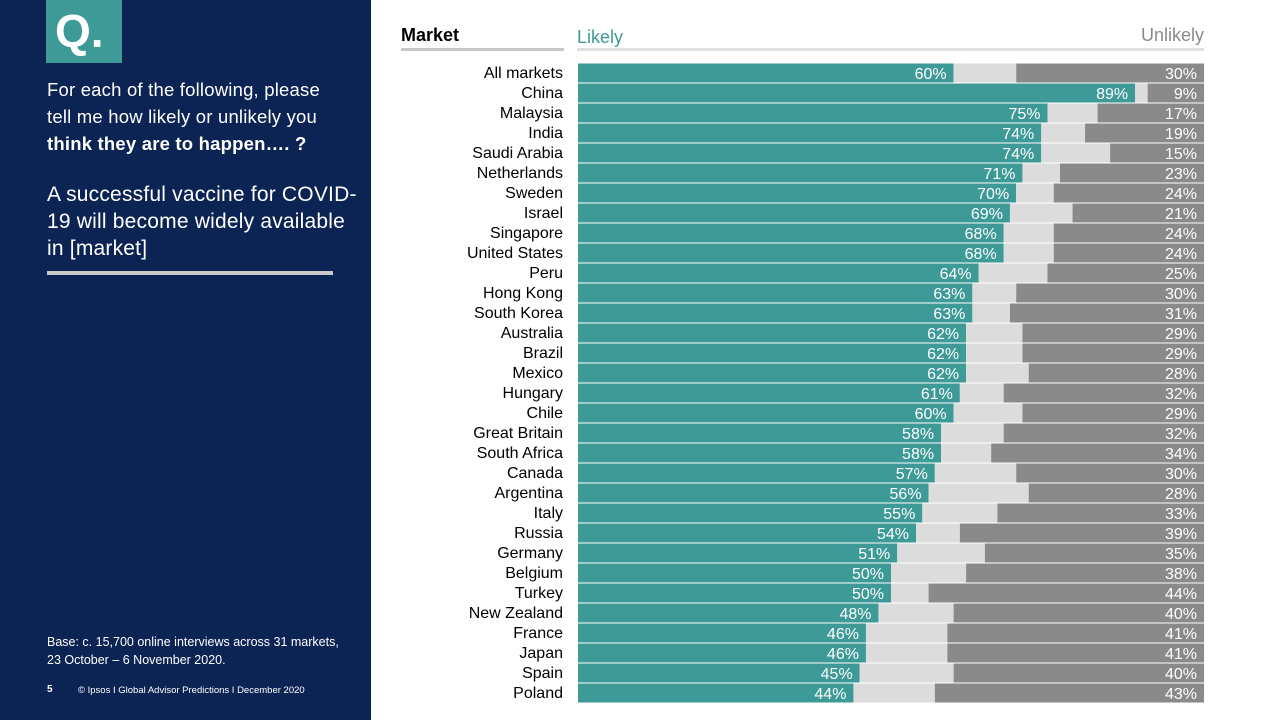  I want to click on column-header-market: Market, so click(430, 35).